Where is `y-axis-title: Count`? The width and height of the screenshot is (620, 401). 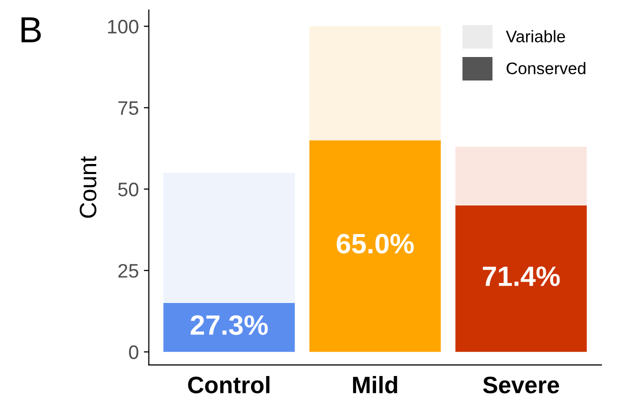 y-axis-title: Count is located at coordinates (88, 187).